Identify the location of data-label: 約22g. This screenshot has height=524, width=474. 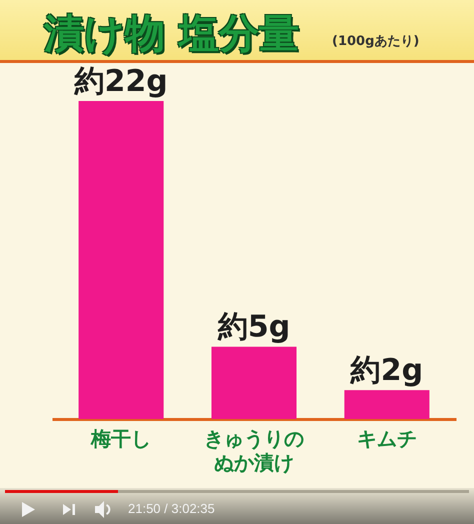
(120, 81).